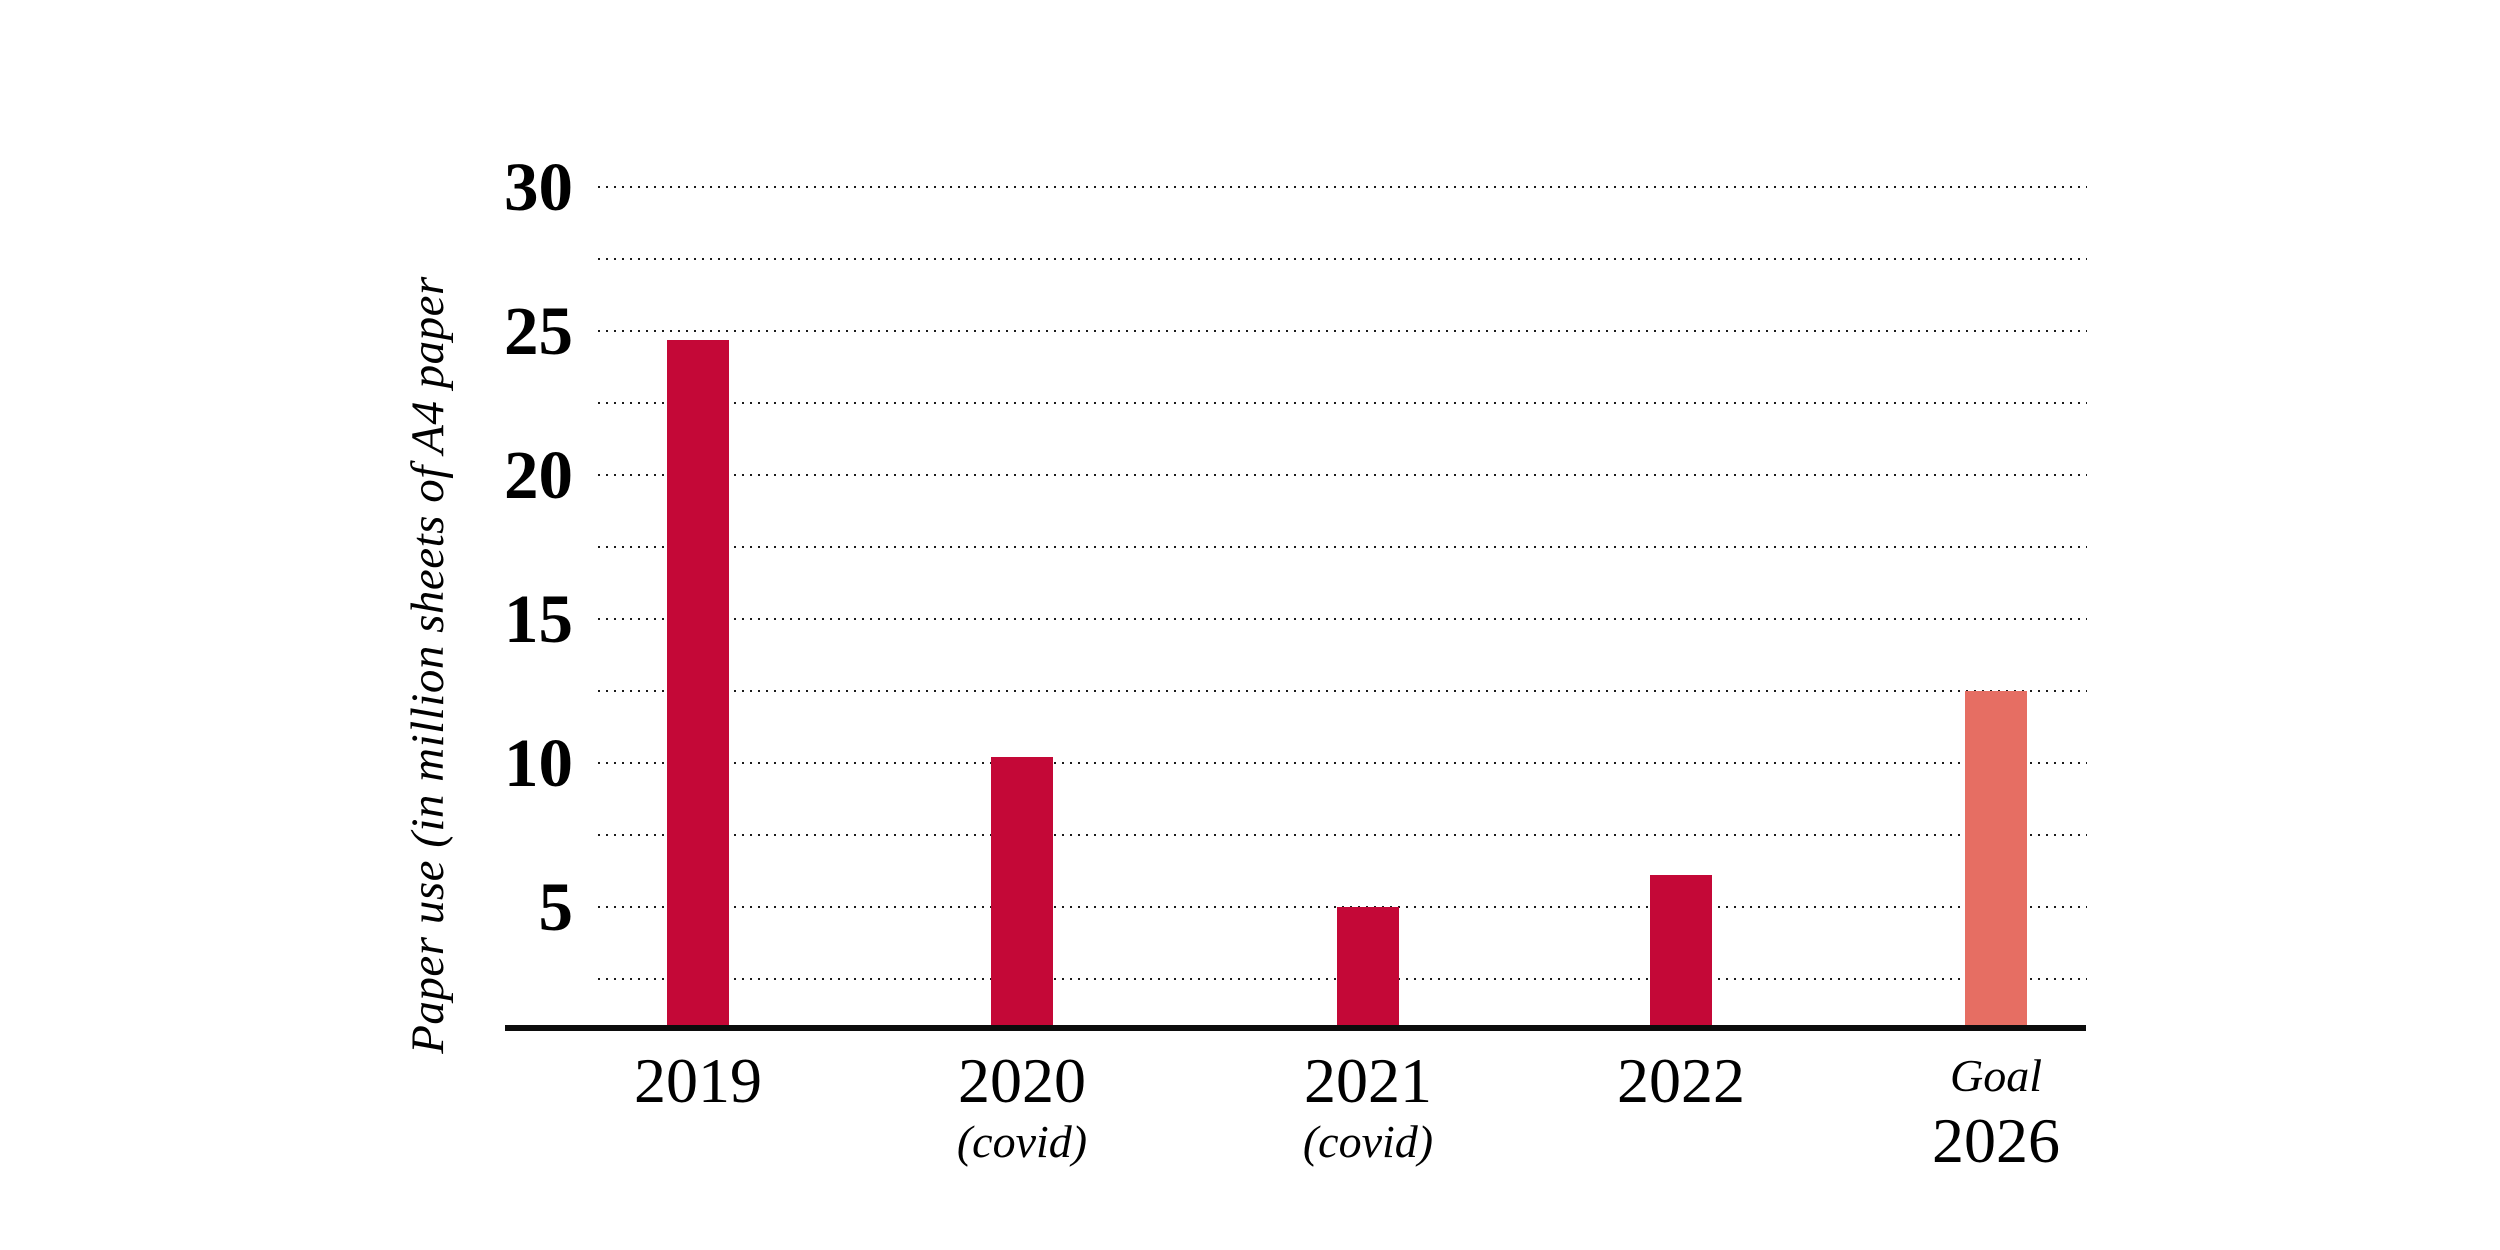 The image size is (2500, 1250). Describe the element at coordinates (538, 619) in the screenshot. I see `y-tick-label-15: 15` at that location.